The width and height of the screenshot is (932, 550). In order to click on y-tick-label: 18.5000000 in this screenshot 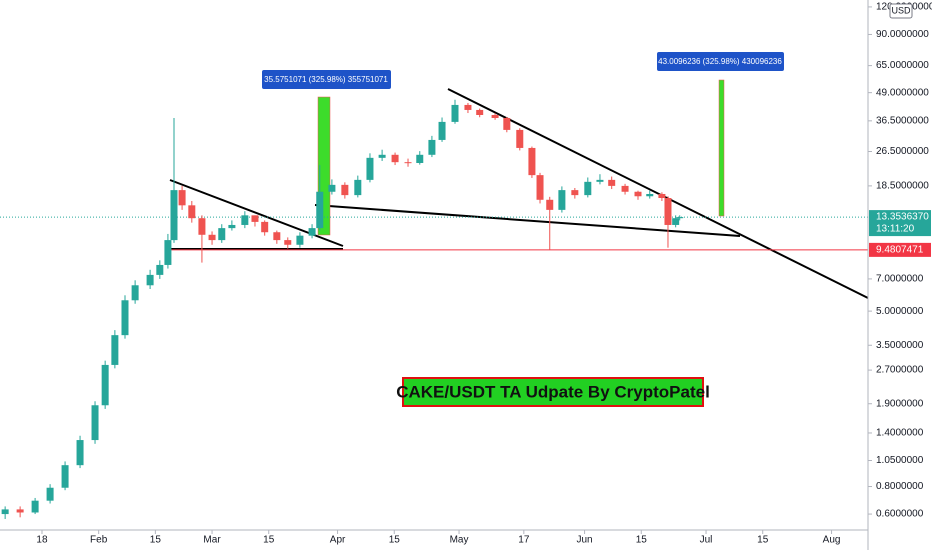, I will do `click(902, 186)`.